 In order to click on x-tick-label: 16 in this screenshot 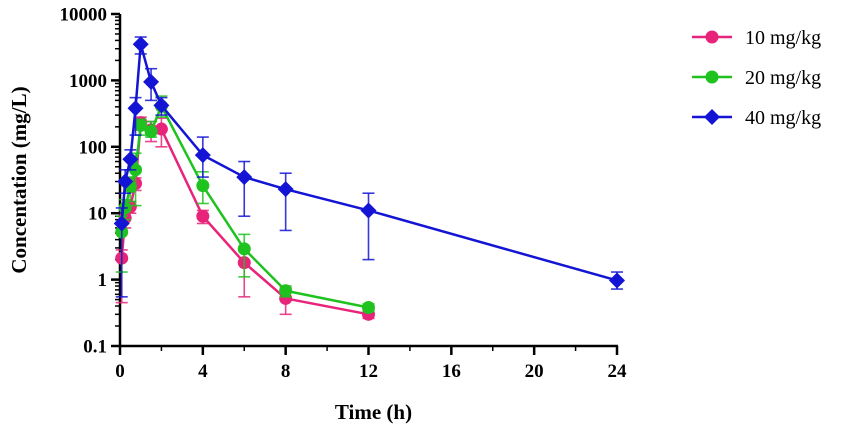, I will do `click(451, 371)`.